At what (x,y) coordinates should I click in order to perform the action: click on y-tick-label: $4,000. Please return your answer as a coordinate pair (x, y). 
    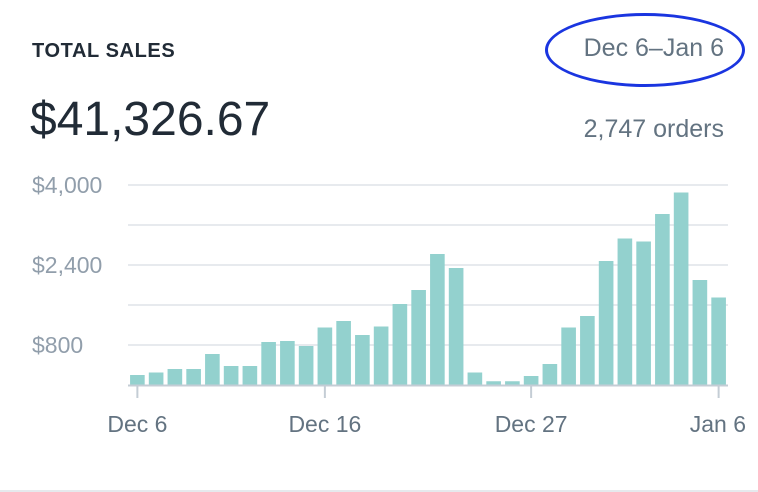
    Looking at the image, I should click on (67, 185).